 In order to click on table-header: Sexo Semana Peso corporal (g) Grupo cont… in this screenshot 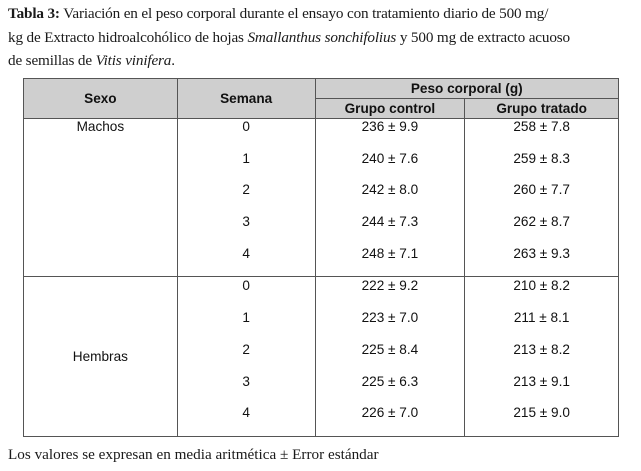, I will do `click(321, 98)`.